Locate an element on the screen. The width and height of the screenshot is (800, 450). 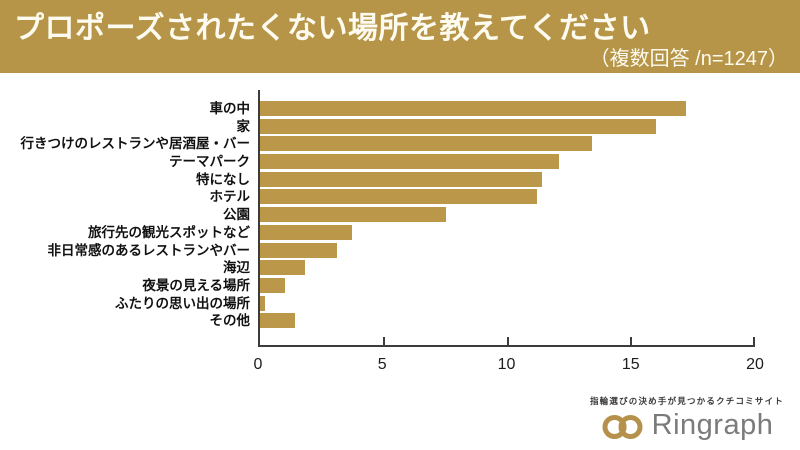
x-axis-tick-label: 5 is located at coordinates (382, 364).